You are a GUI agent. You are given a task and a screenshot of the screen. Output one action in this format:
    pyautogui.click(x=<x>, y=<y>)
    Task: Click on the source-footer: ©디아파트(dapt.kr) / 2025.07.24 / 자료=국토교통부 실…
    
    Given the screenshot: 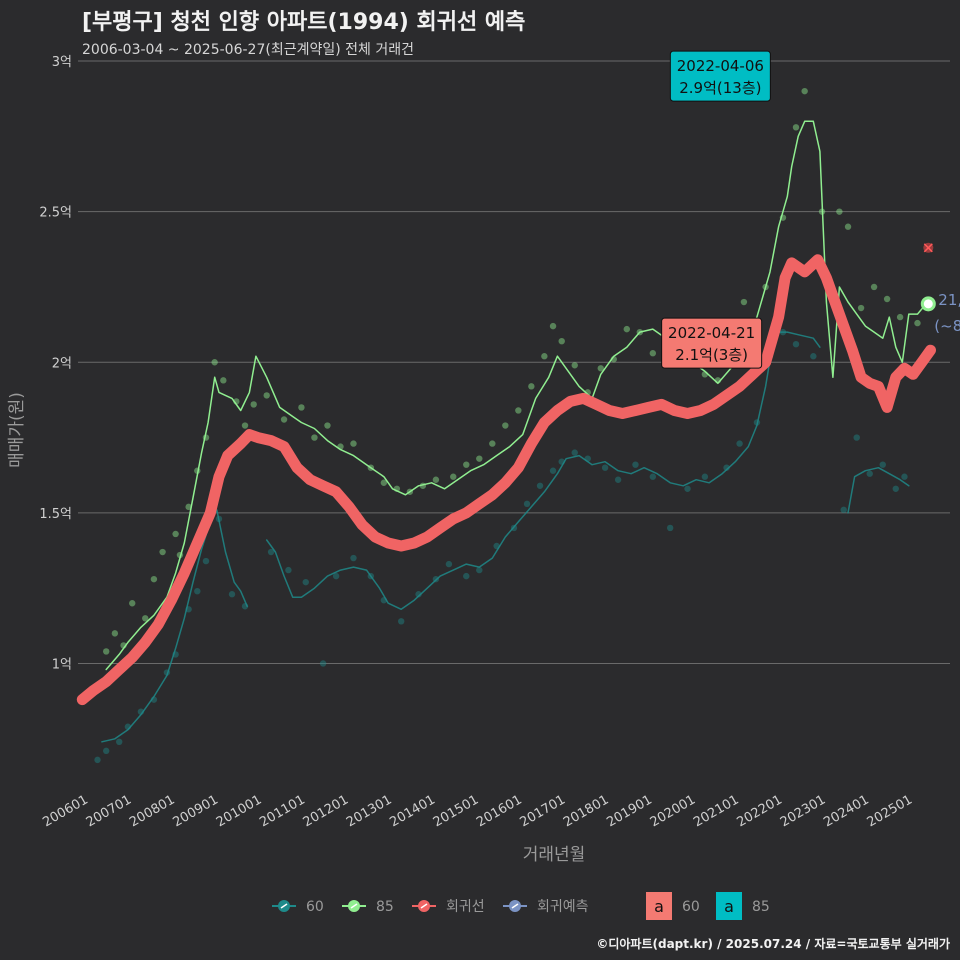 What is the action you would take?
    pyautogui.click(x=773, y=944)
    